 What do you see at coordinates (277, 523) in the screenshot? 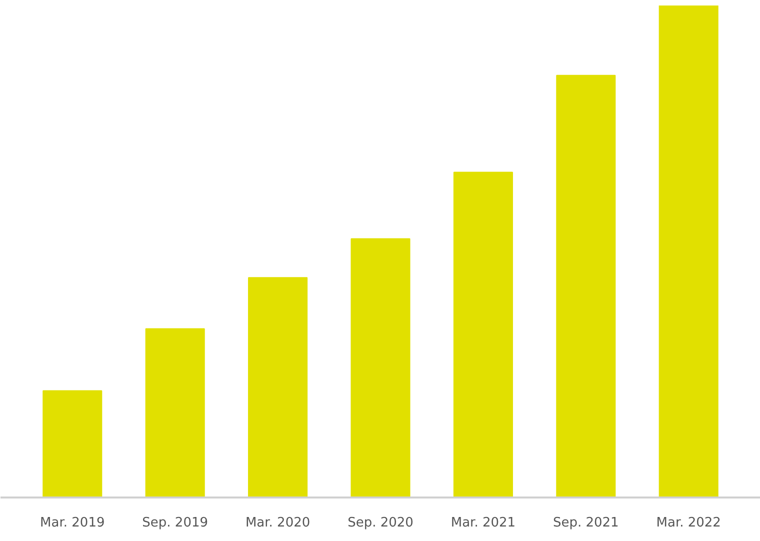
I see `x-tick-label: Mar. 2020` at bounding box center [277, 523].